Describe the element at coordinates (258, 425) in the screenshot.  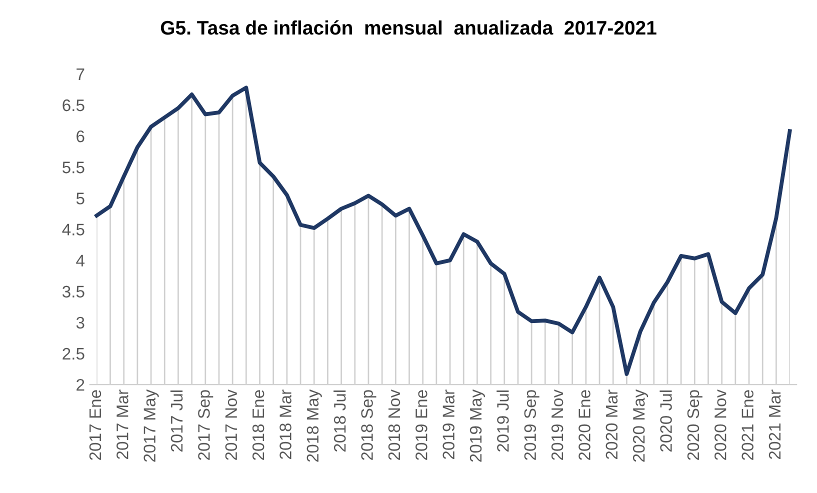
I see `x-tick-label: 2018 Ene` at that location.